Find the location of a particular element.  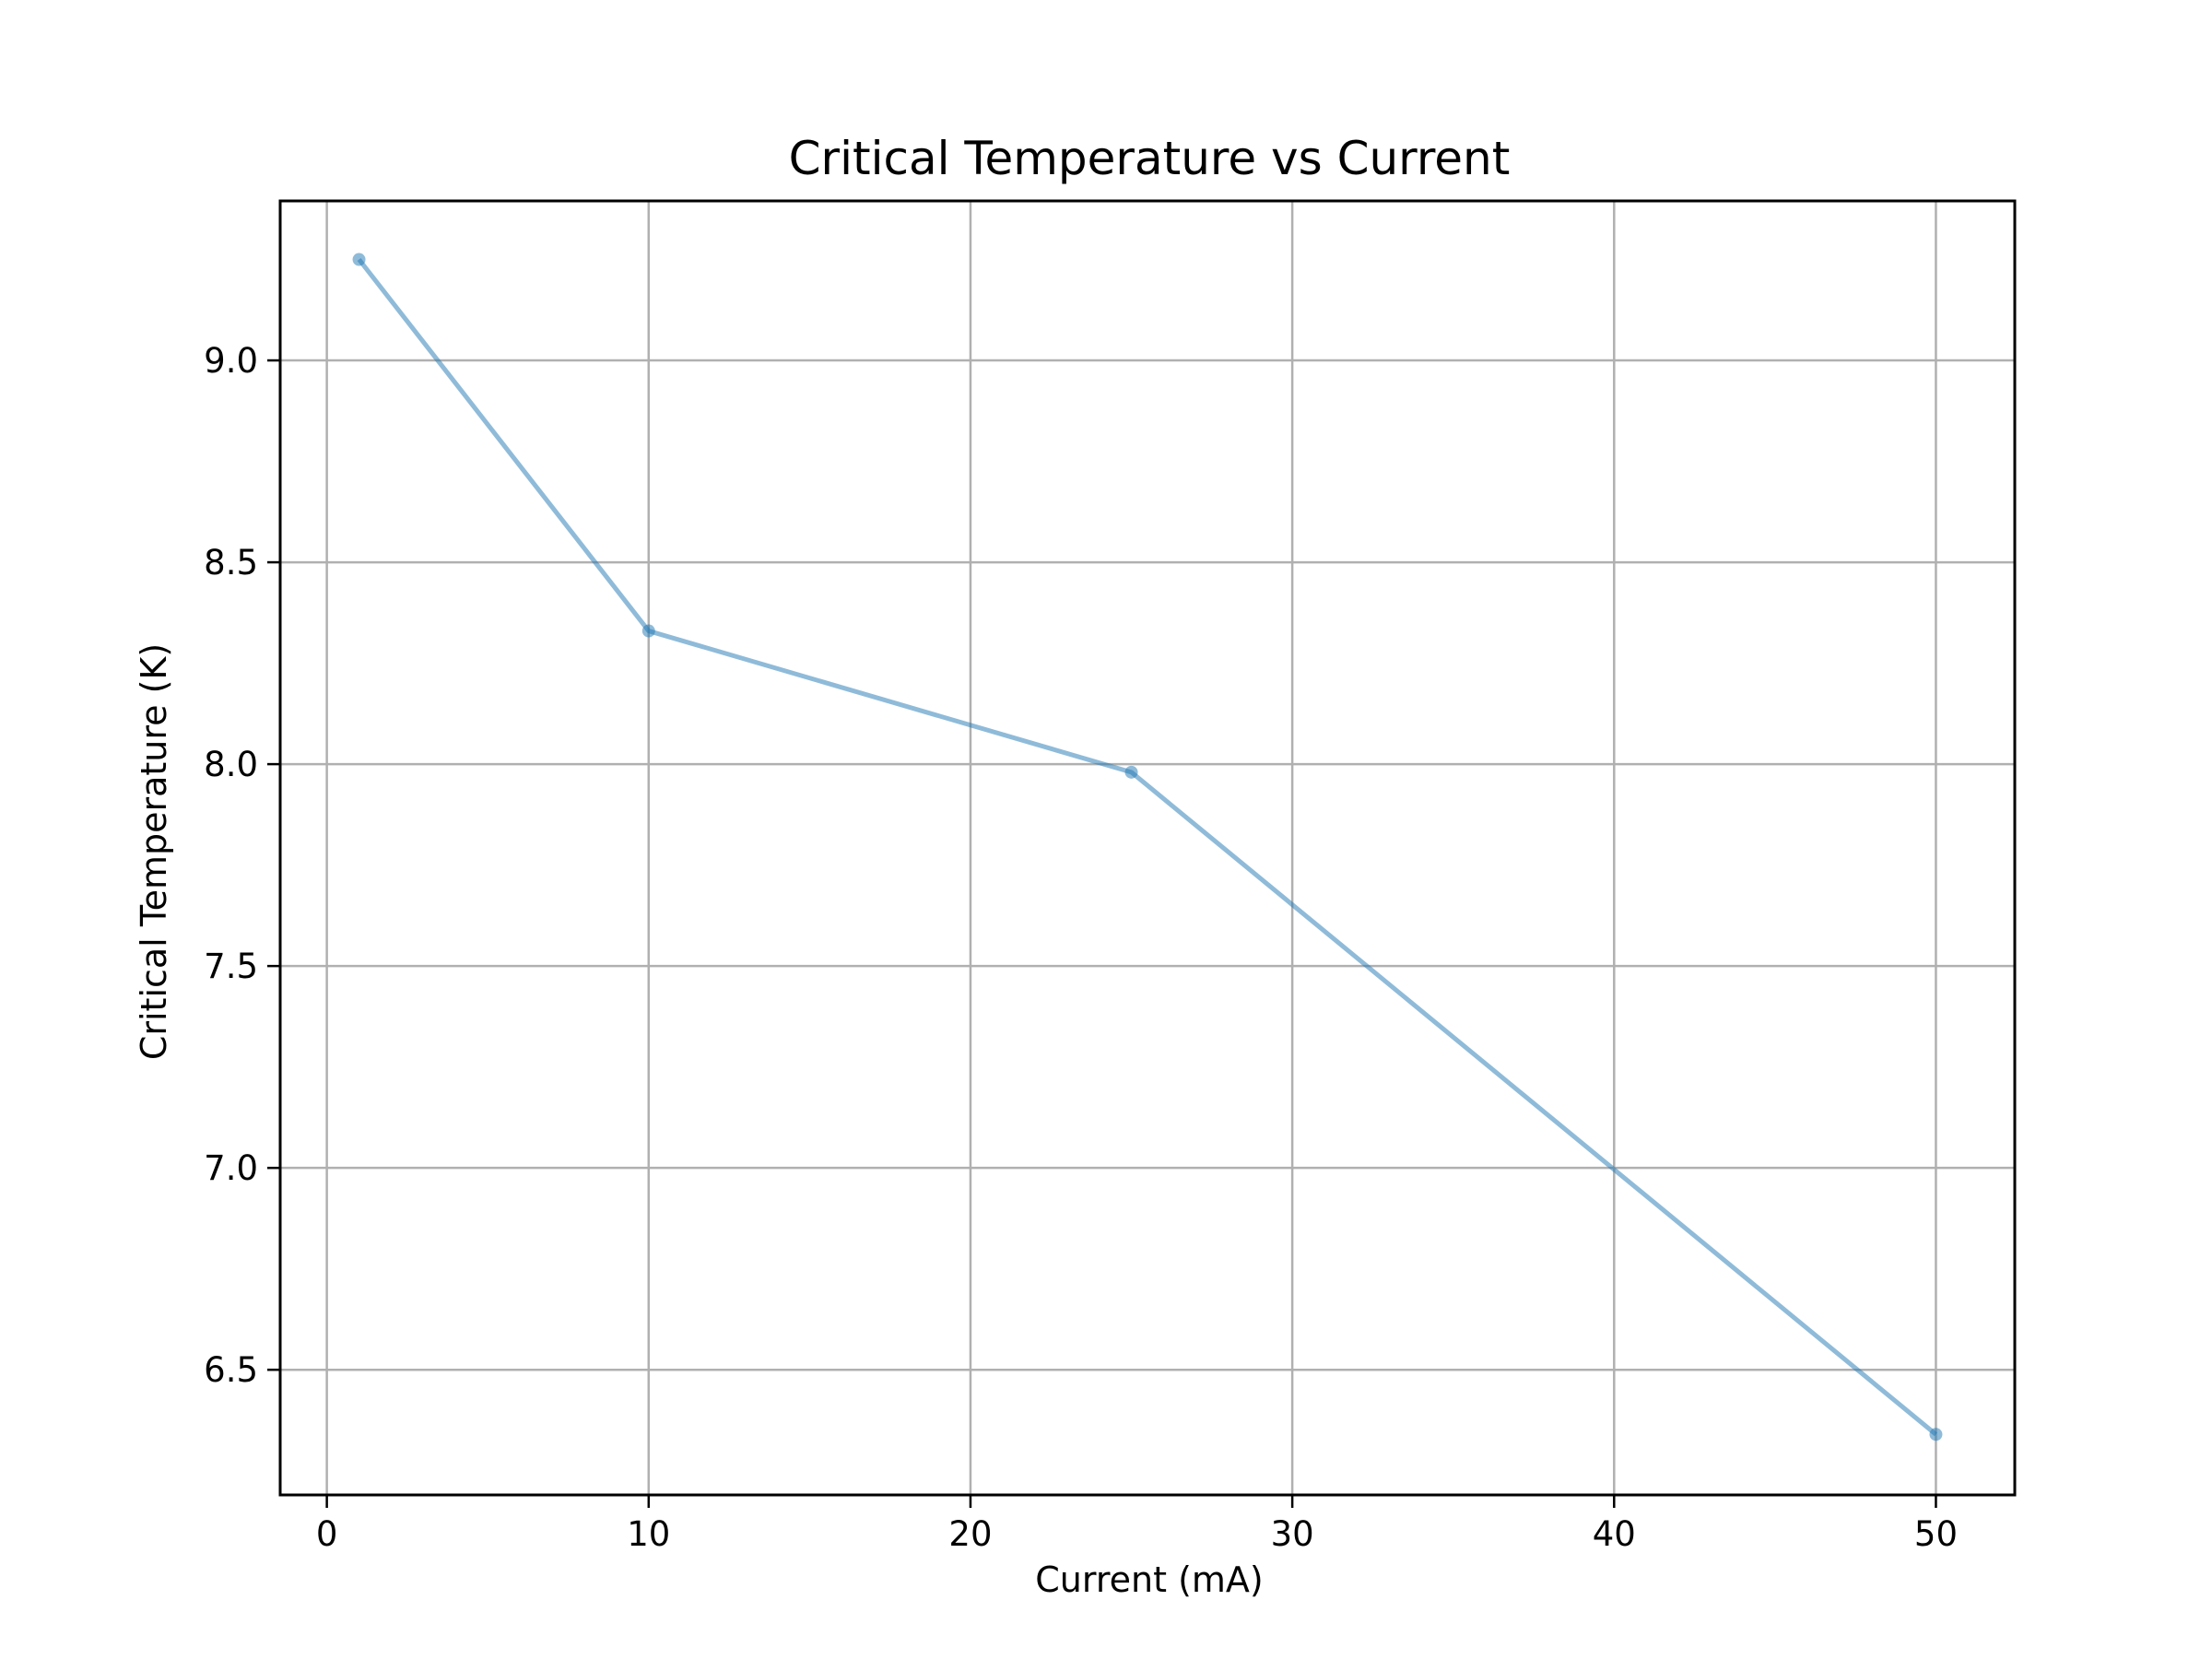

x-tick-label: 40 is located at coordinates (1614, 1534).